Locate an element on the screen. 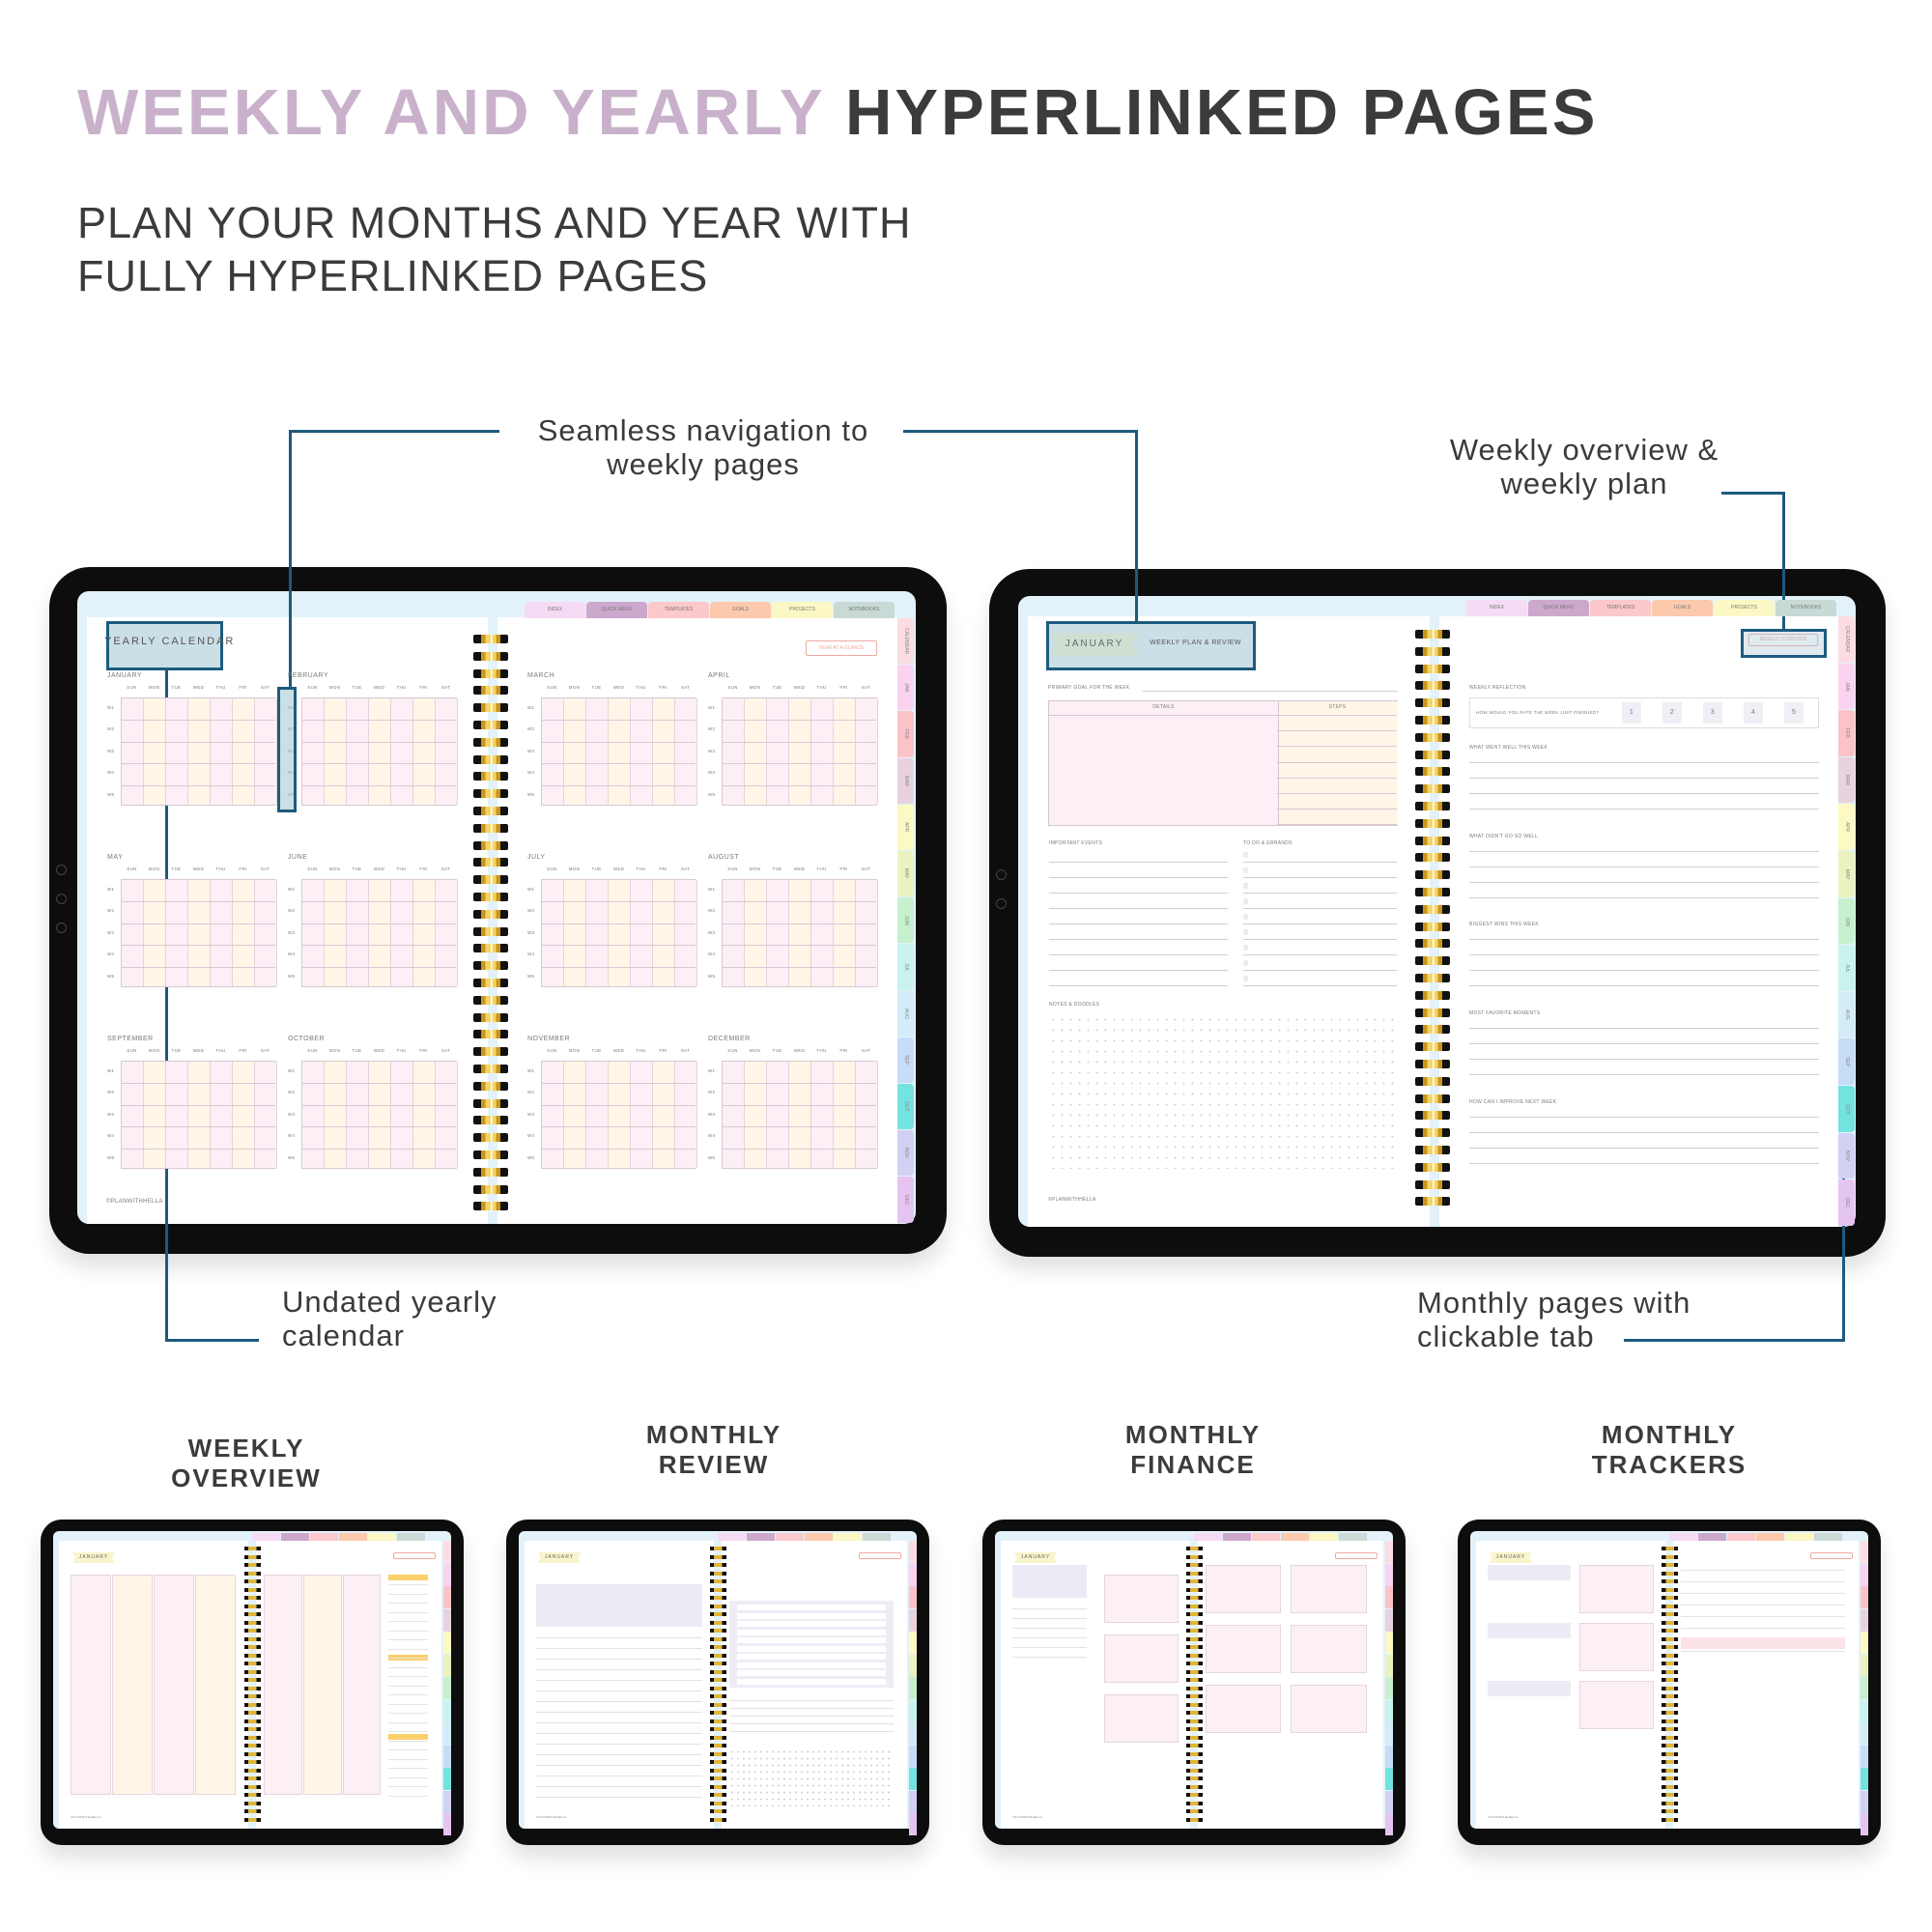 This screenshot has height=1932, width=1932. rating-button-3: 3 is located at coordinates (1712, 713).